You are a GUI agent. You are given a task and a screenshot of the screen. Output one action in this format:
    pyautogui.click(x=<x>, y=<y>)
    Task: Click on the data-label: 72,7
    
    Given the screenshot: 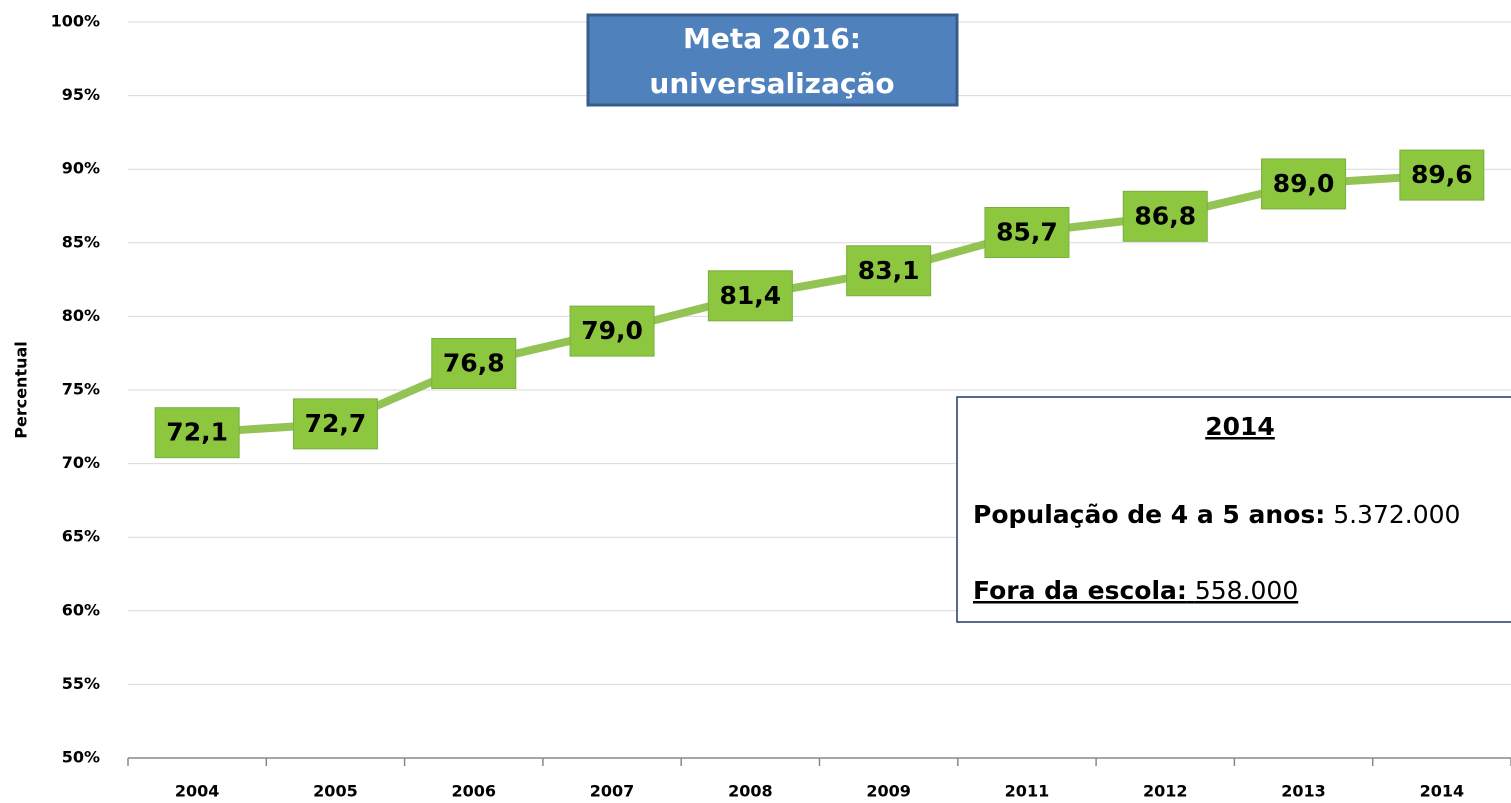 What is the action you would take?
    pyautogui.click(x=336, y=423)
    